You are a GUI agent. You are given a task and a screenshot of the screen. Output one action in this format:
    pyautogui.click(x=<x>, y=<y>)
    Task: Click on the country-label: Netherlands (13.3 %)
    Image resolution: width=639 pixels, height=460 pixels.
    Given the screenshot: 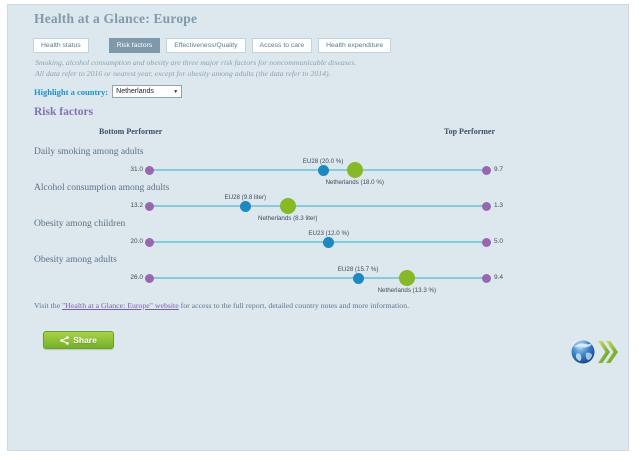 What is the action you would take?
    pyautogui.click(x=407, y=290)
    